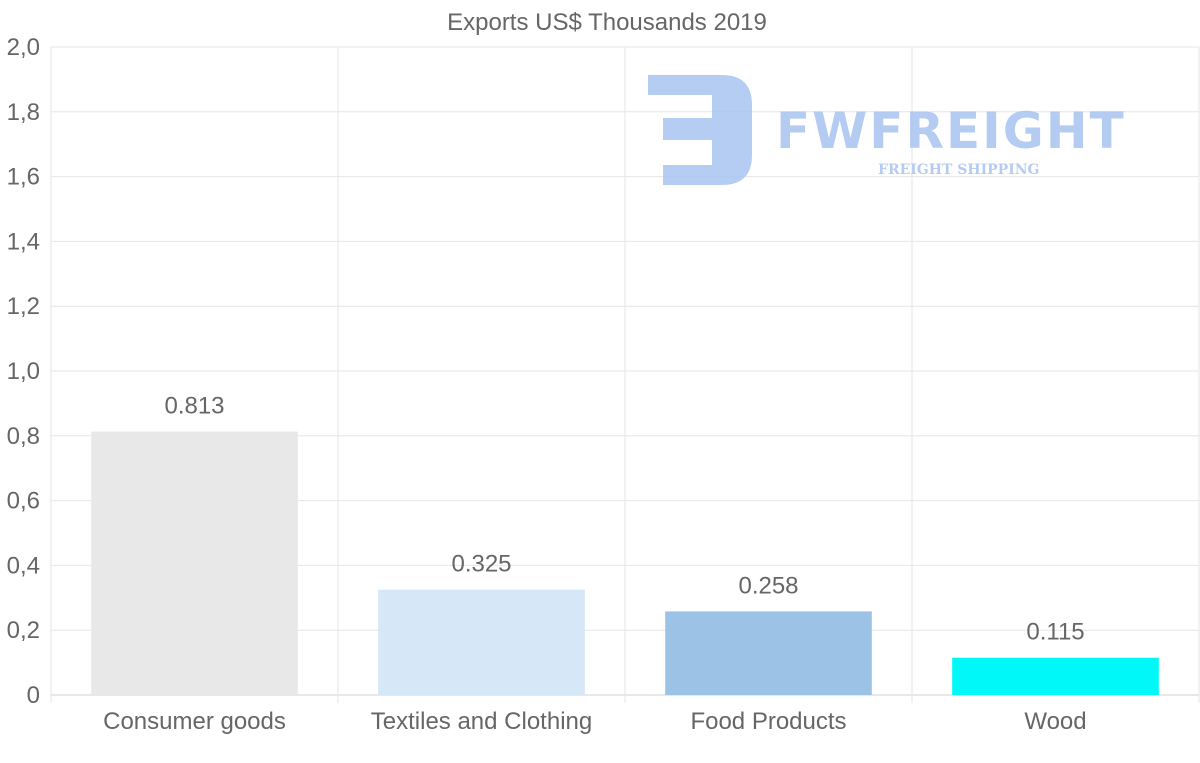 This screenshot has height=763, width=1200. I want to click on data-label: 0.115, so click(1055, 632).